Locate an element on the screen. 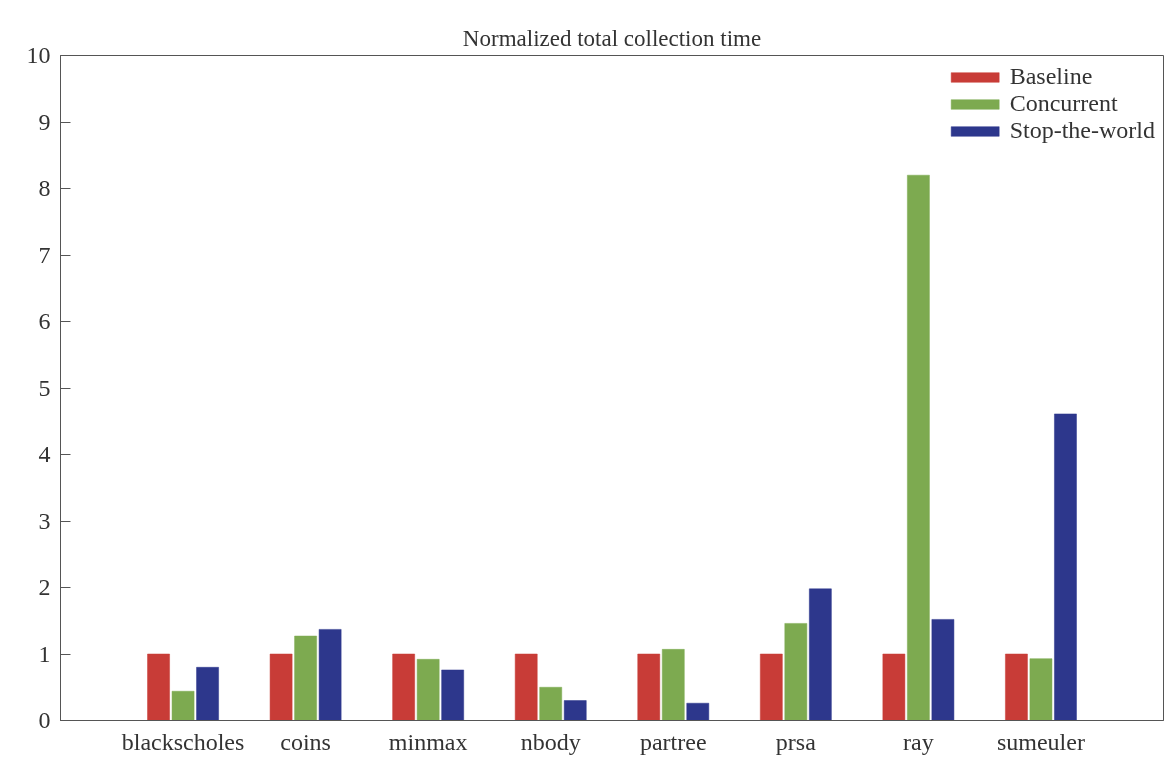 Image resolution: width=1175 pixels, height=761 pixels. y-tick-label: 10 is located at coordinates (38, 55).